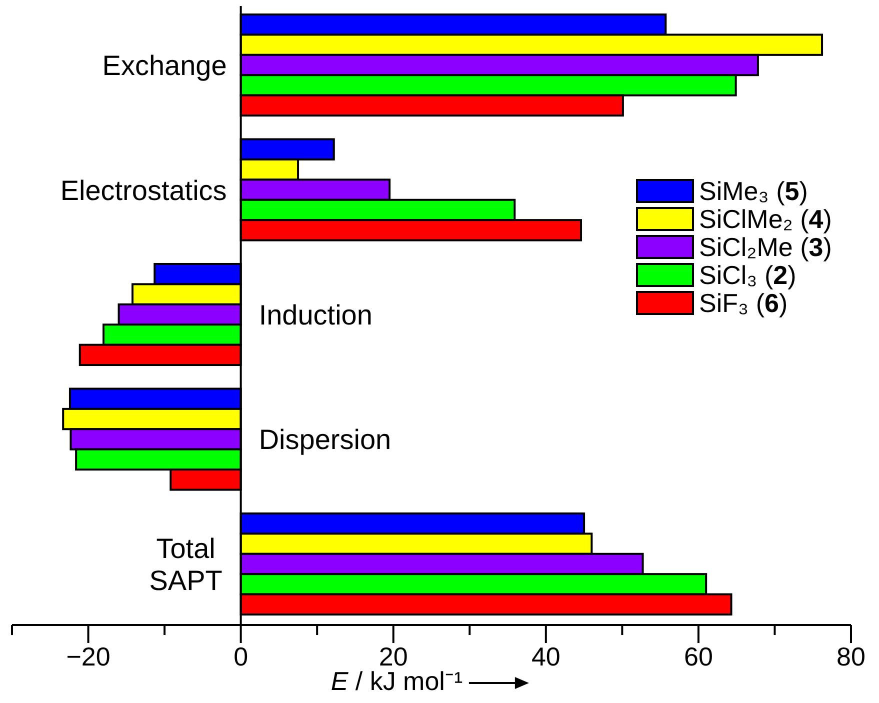  Describe the element at coordinates (765, 247) in the screenshot. I see `legend-label: SiCl₂Me (3)` at that location.